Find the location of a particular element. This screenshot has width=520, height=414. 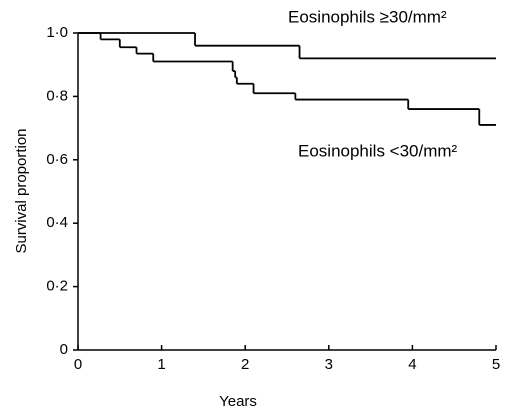

x-axis-label: Years is located at coordinates (238, 401).